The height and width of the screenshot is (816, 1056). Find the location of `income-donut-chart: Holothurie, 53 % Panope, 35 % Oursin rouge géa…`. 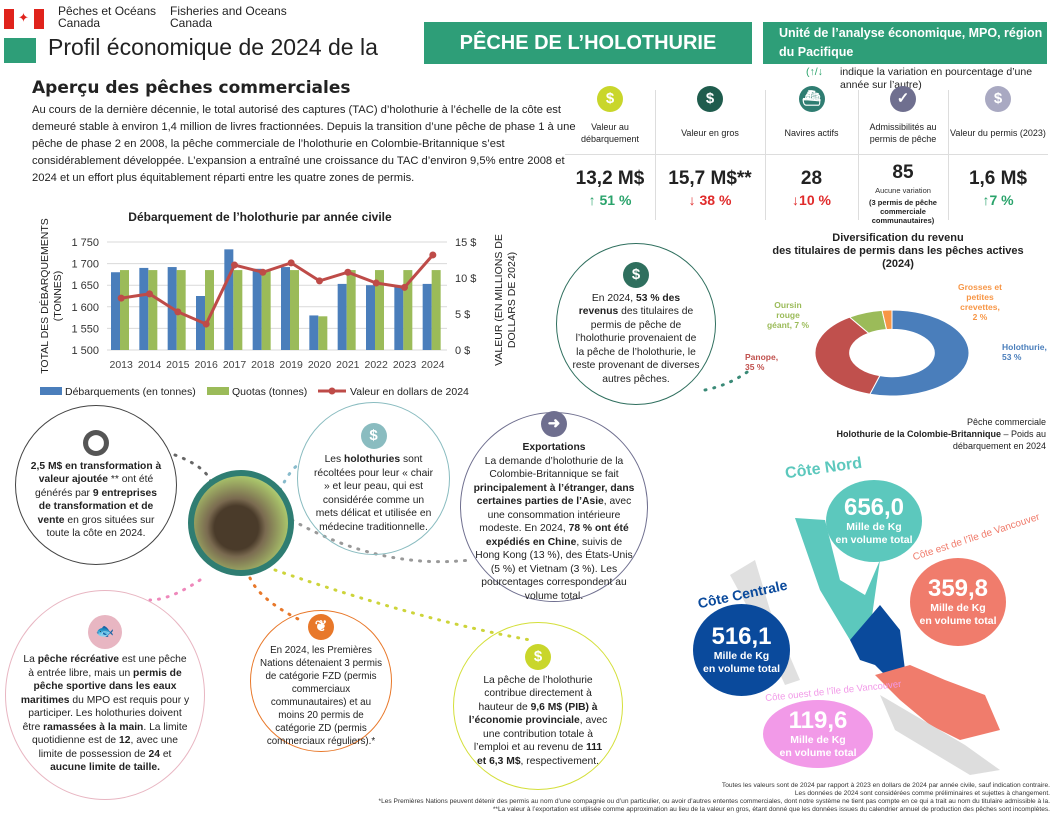

income-donut-chart: Holothurie, 53 % Panope, 35 % Oursin rouge géa… is located at coordinates (896, 339).